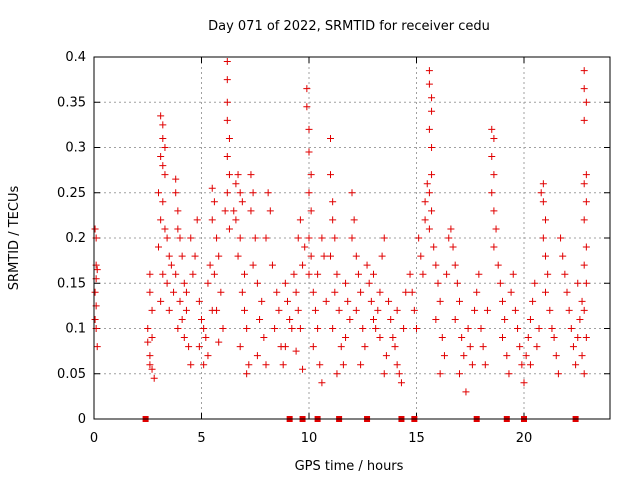 This screenshot has width=640, height=480. Describe the element at coordinates (309, 438) in the screenshot. I see `x-tick-label: 10` at that location.